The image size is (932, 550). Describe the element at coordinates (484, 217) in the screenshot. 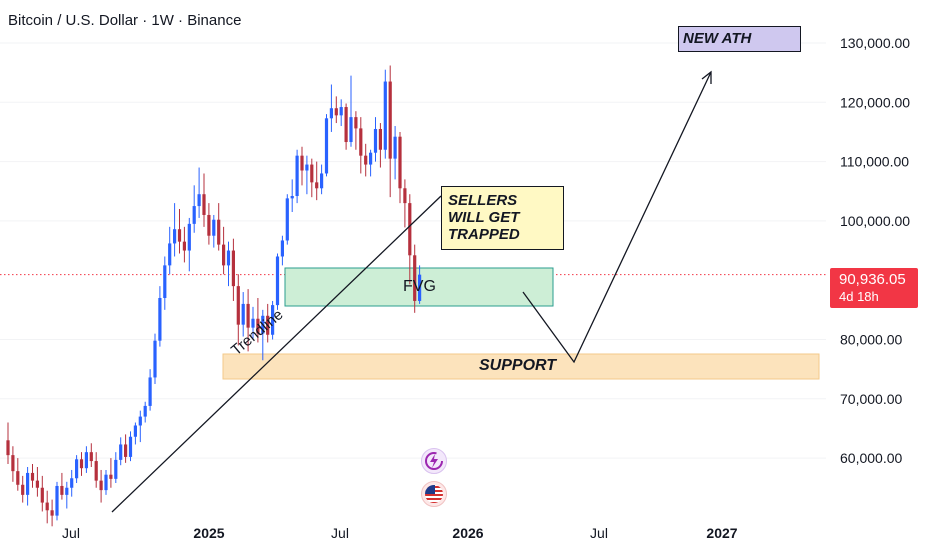

I see `sellers-trapped-text: SELLERS WILL GET TRAPPED` at that location.